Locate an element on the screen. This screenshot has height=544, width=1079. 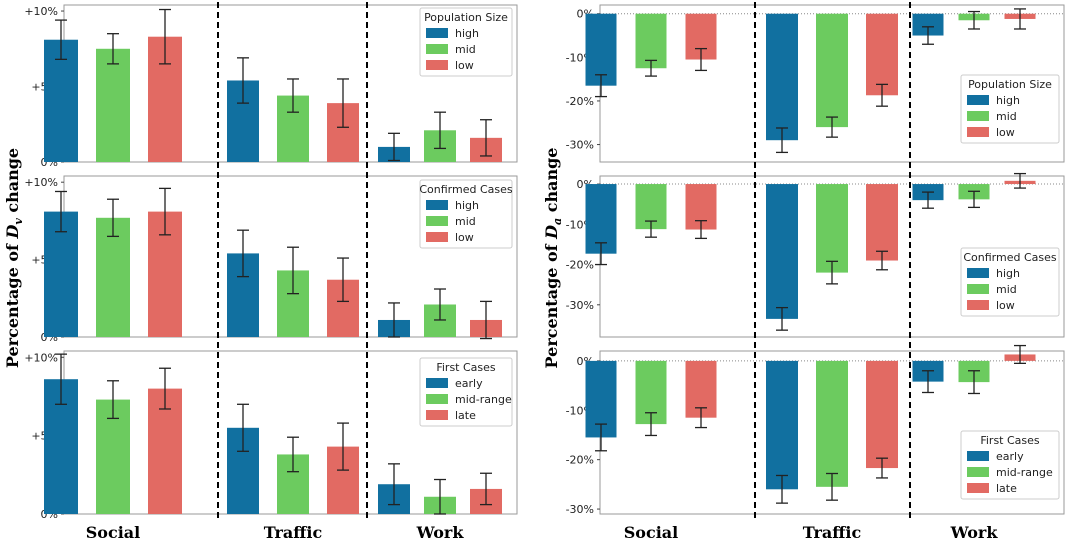
right-y-axis-label: Percentage of Da change is located at coordinates (553, 258).